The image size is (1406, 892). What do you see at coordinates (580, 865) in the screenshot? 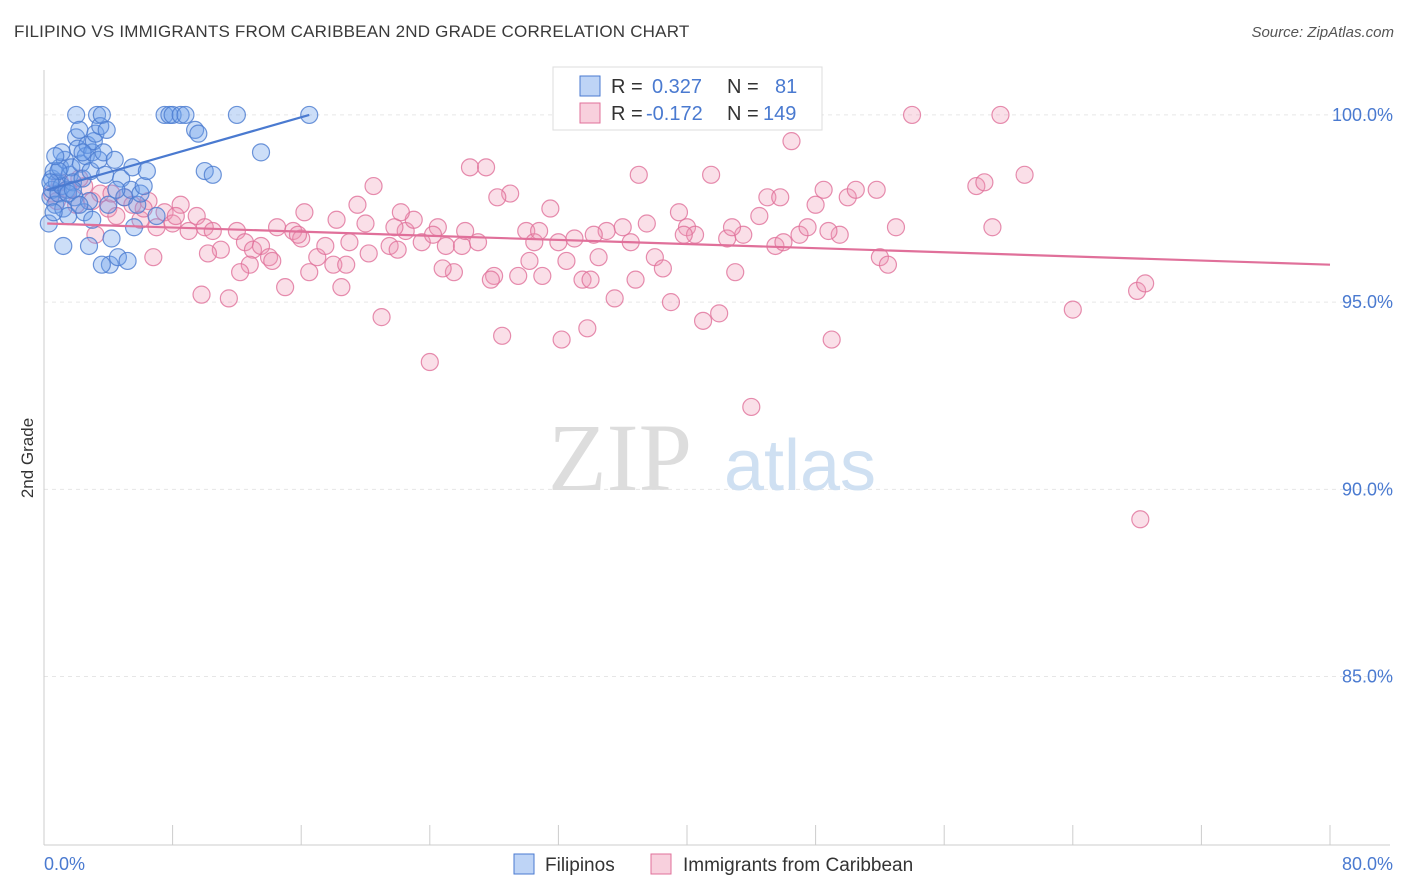
I see `bottom-legend-filipinos: Filipinos` at bounding box center [580, 865].